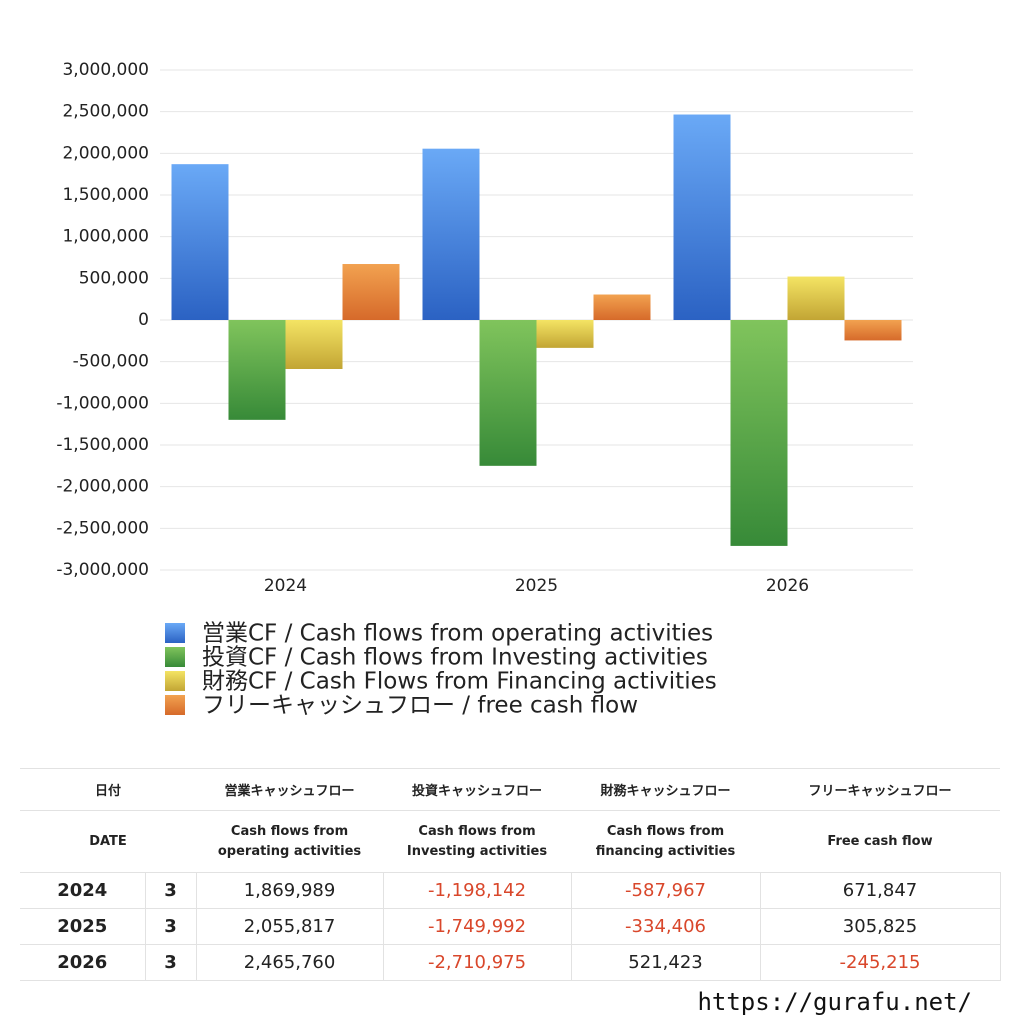  Describe the element at coordinates (665, 890) in the screenshot. I see `value-cell: -587,967` at that location.